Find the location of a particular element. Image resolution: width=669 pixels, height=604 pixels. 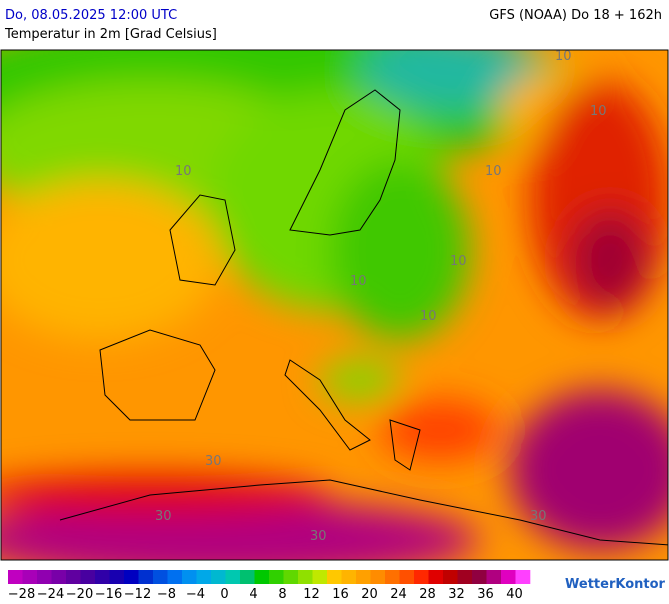

colorbar-label: 0 is located at coordinates (224, 593).